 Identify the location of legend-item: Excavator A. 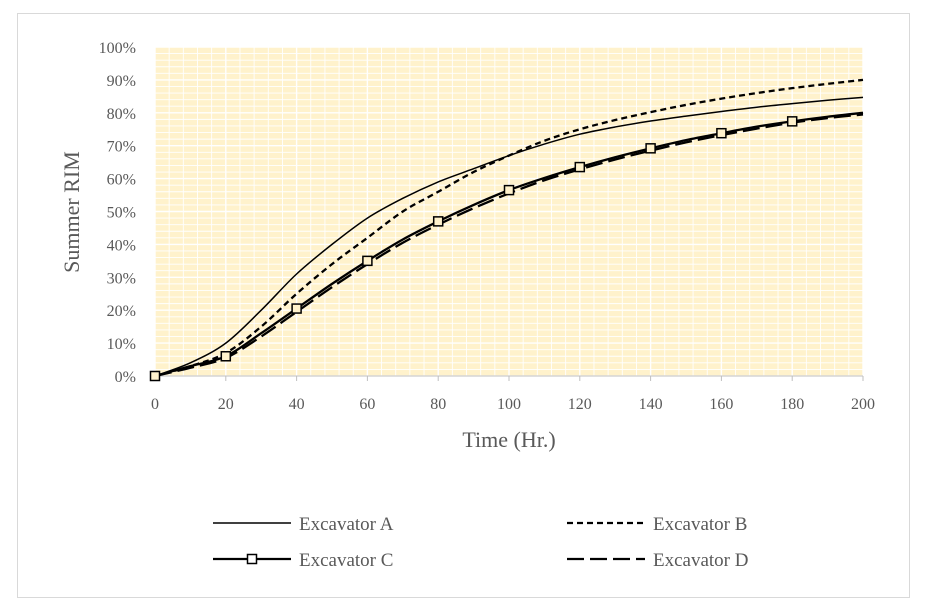
(303, 524).